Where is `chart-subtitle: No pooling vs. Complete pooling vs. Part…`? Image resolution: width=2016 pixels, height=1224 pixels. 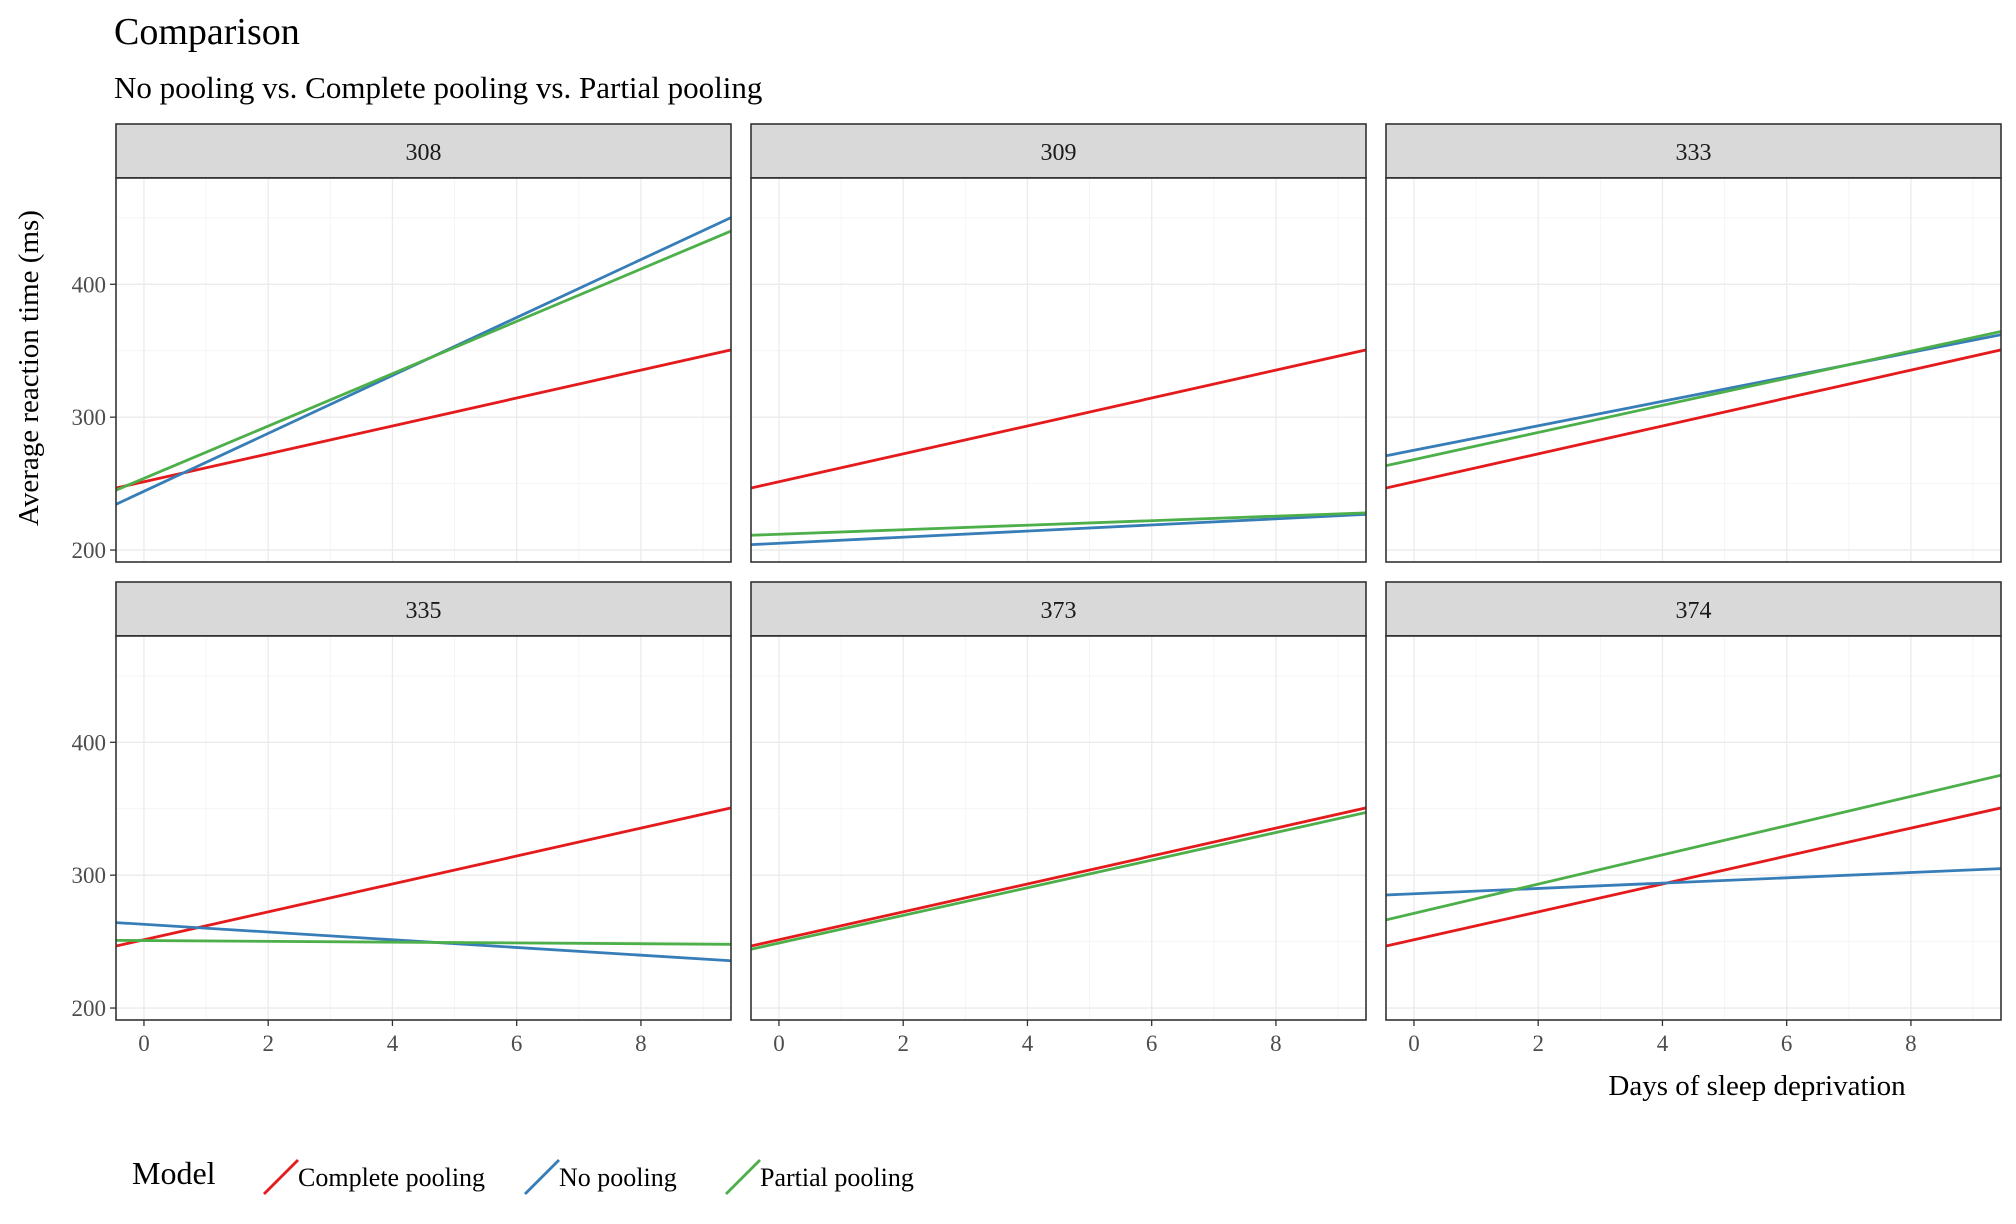
chart-subtitle: No pooling vs. Complete pooling vs. Part… is located at coordinates (438, 87).